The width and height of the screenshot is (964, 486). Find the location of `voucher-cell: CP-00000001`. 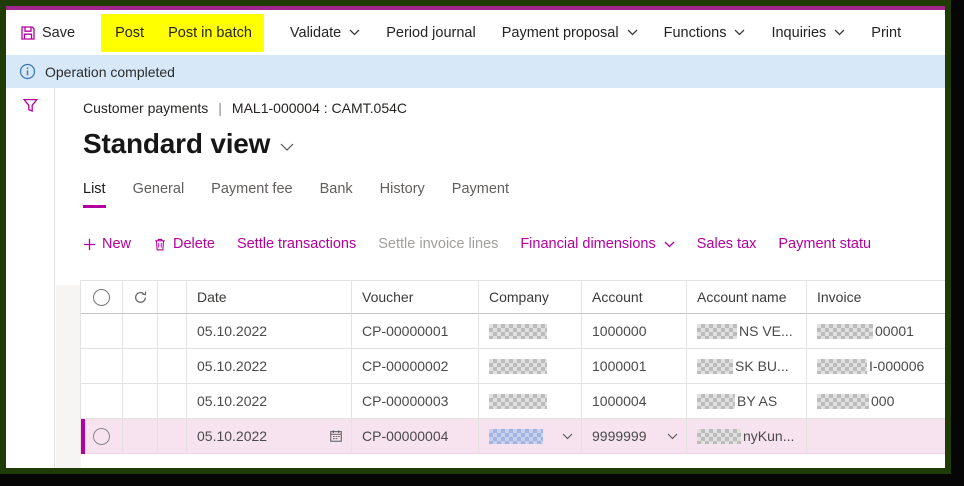

voucher-cell: CP-00000001 is located at coordinates (415, 331).